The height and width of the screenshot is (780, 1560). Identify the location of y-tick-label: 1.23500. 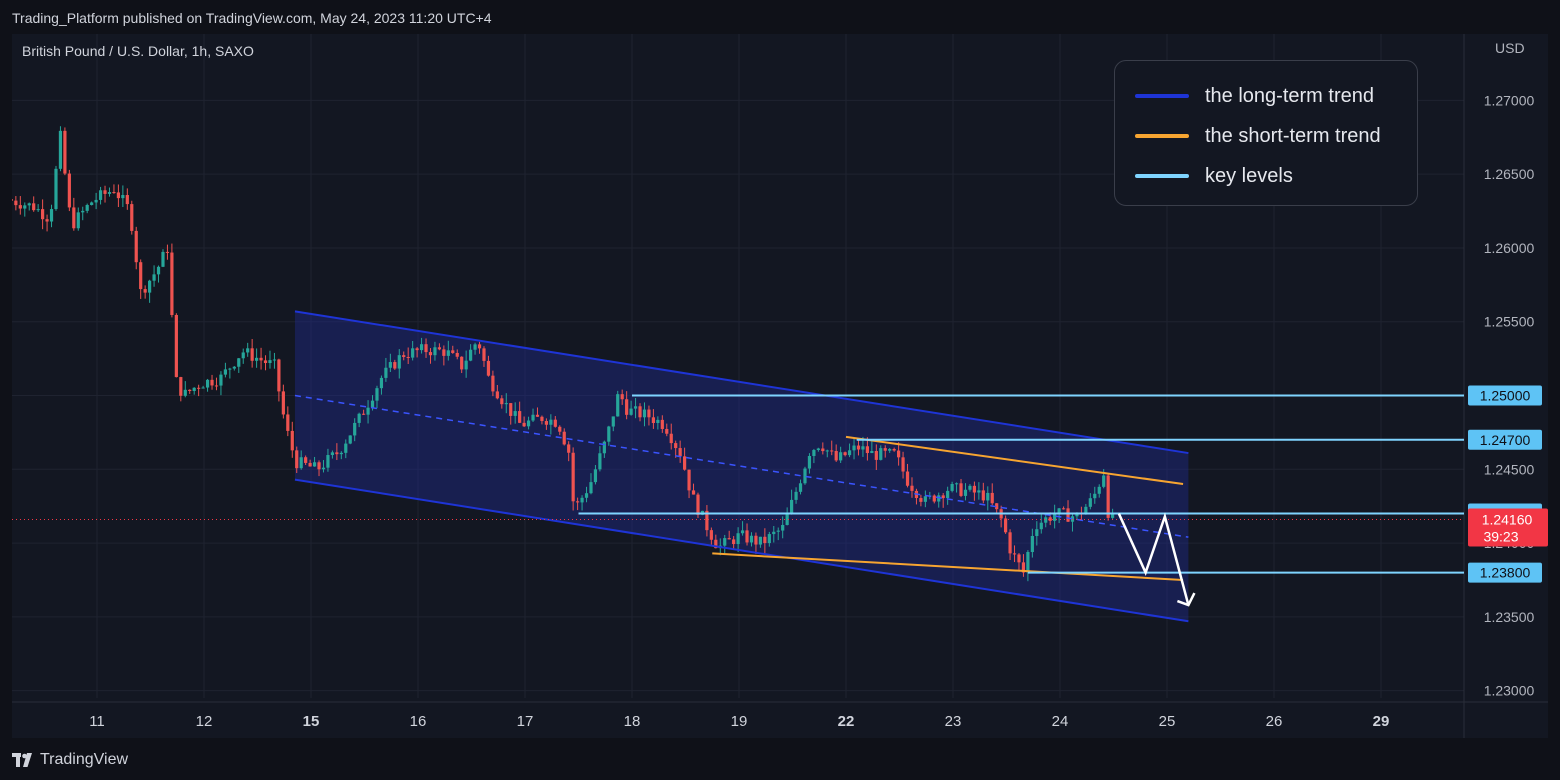
(1509, 617).